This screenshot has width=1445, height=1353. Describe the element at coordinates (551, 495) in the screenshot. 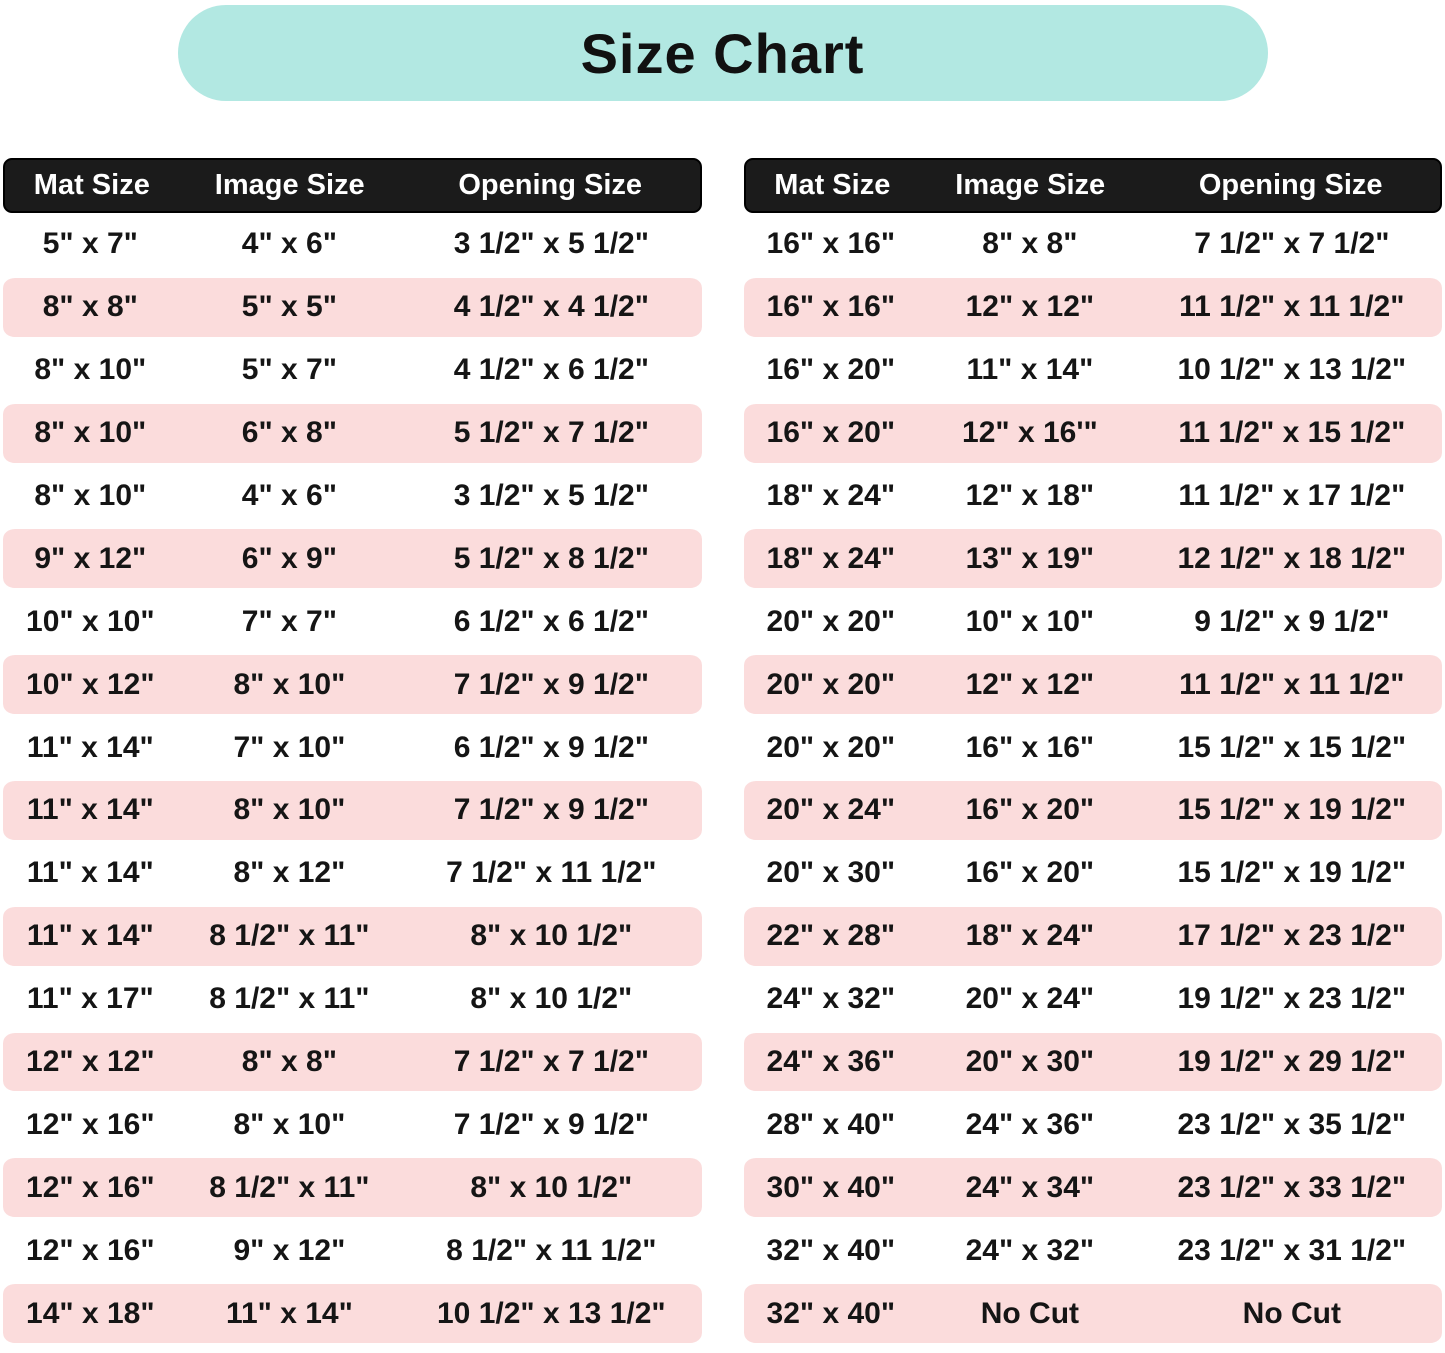

I see `table-cell: 3 1/2" x 5 1/2"` at that location.